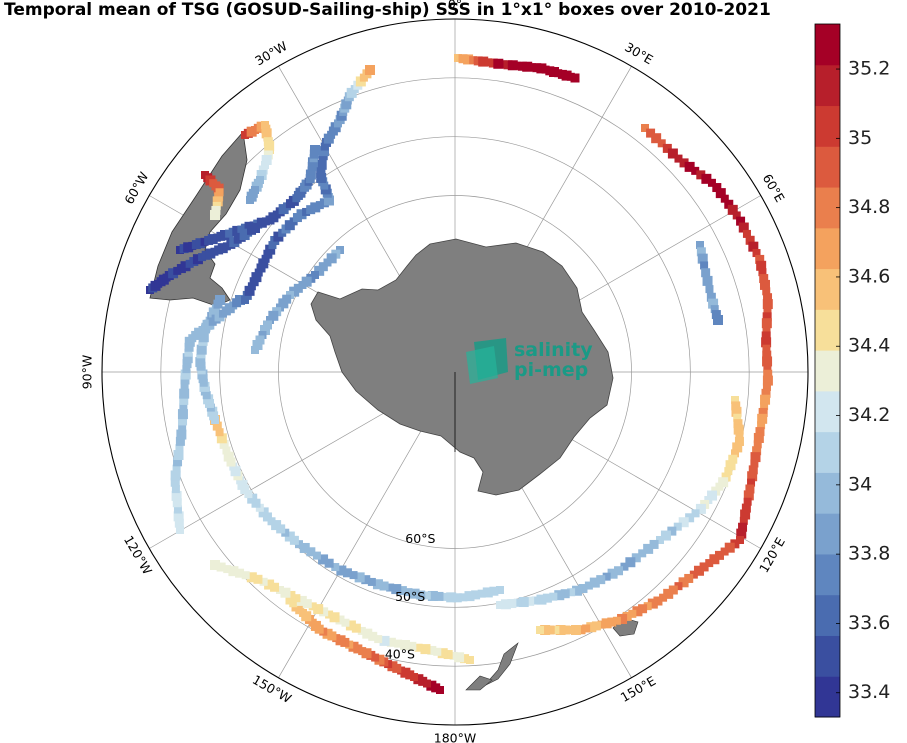 This screenshot has width=907, height=743. What do you see at coordinates (860, 138) in the screenshot?
I see `colorbar-tick-label: 35` at bounding box center [860, 138].